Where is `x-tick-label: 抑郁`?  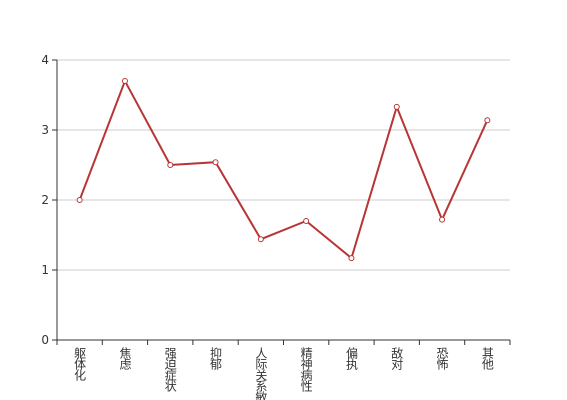
x-tick-label: 抑郁 is located at coordinates (216, 358).